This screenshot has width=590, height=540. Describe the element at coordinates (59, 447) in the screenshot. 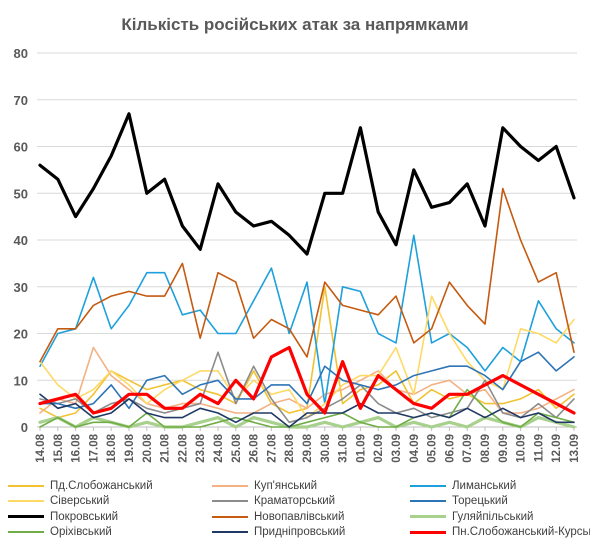

I see `x-tick-label: 15.08` at that location.